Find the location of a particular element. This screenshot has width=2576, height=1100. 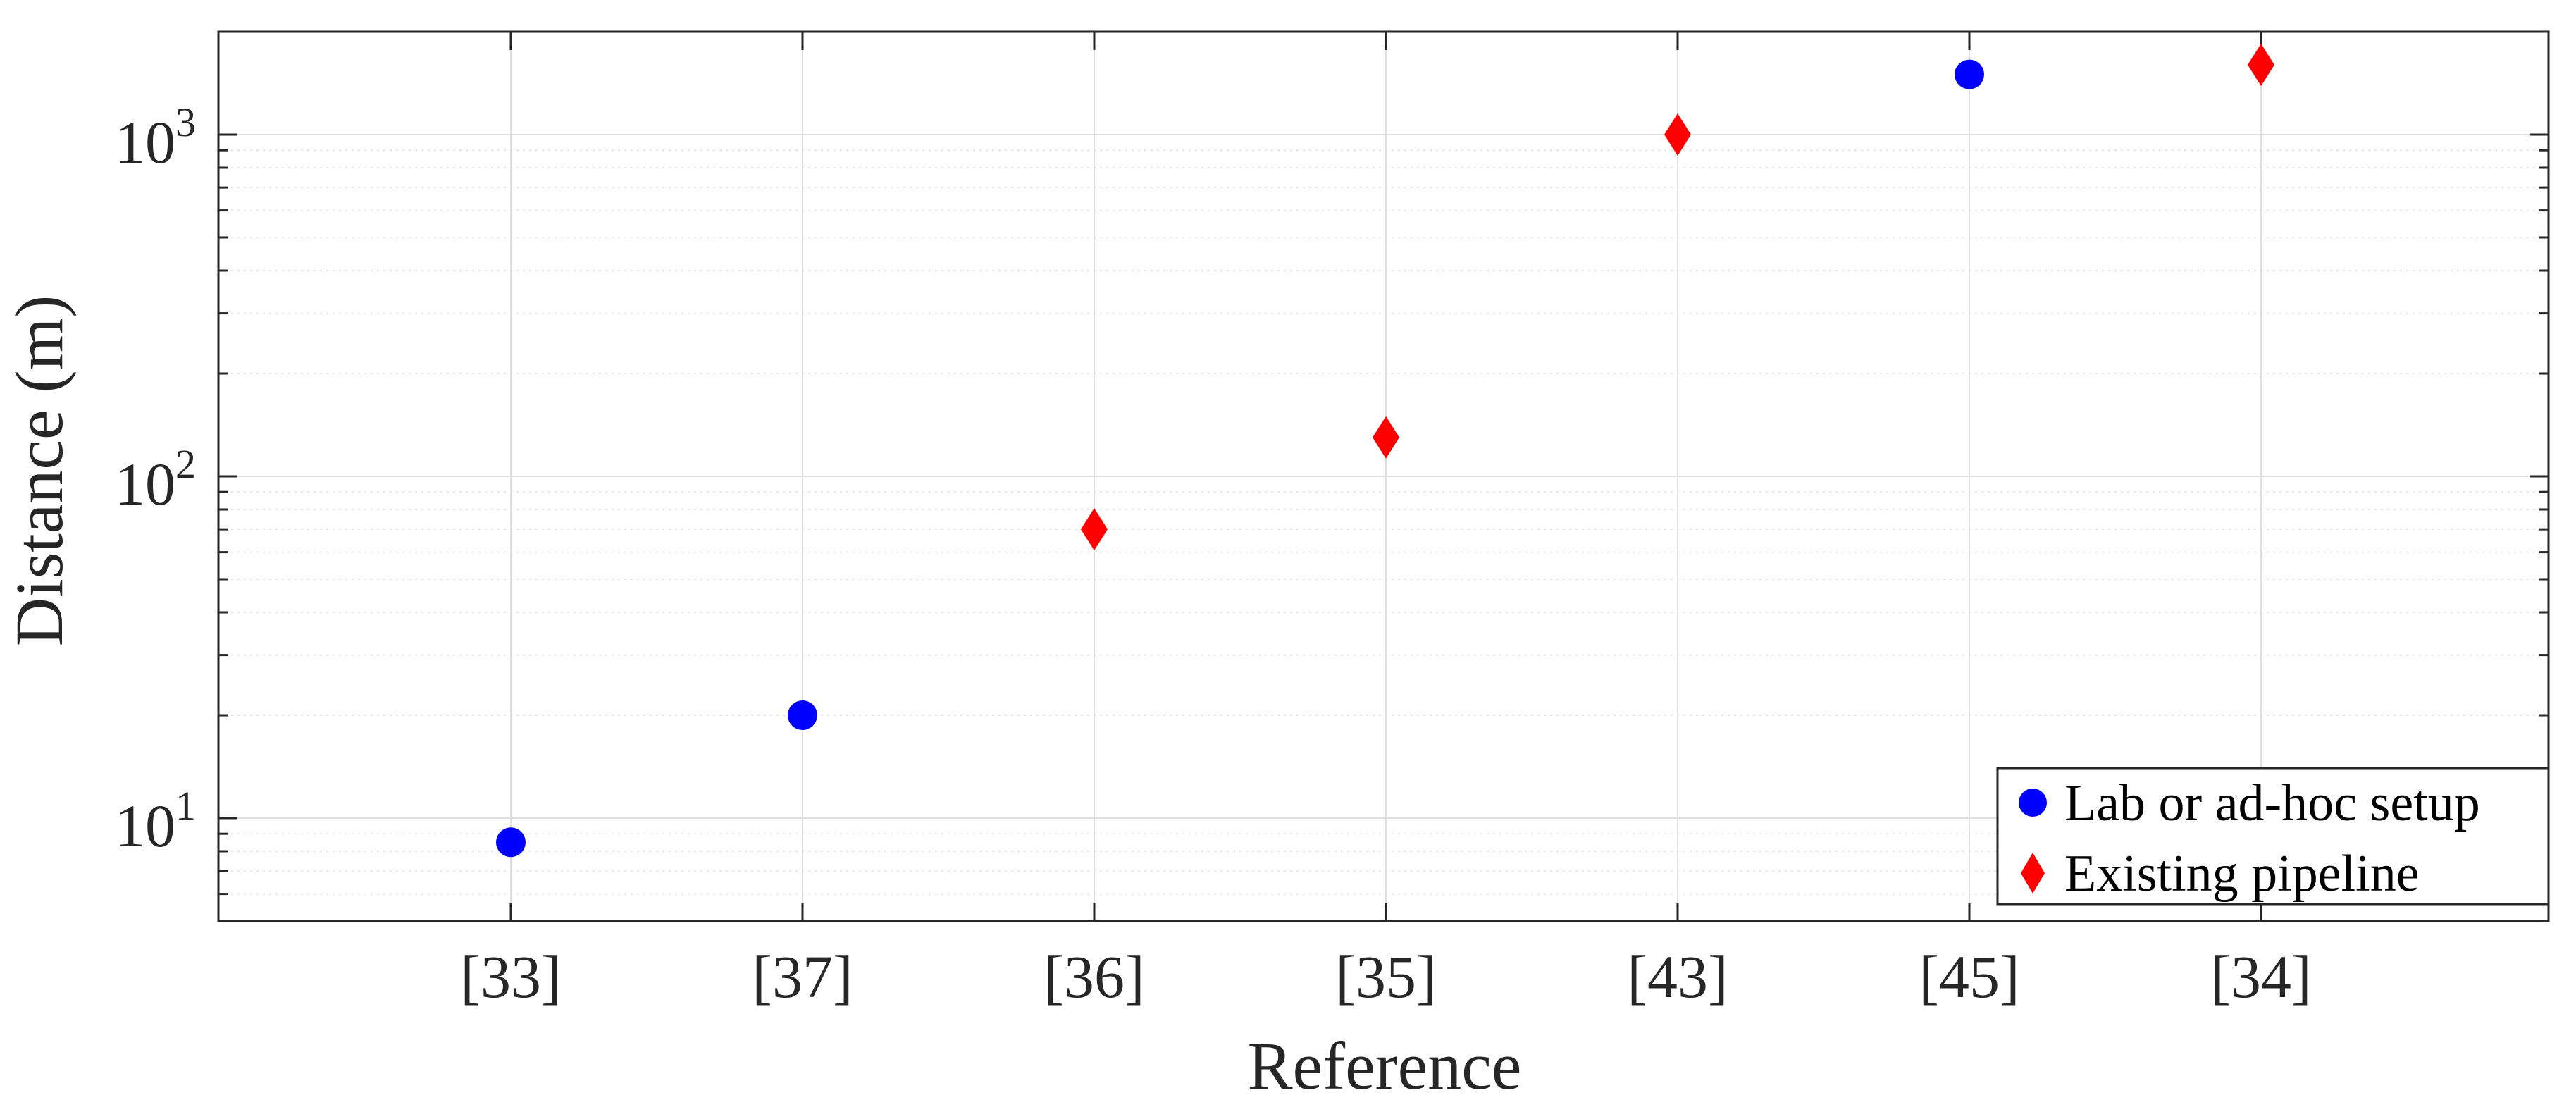

x-tick-label: [33] is located at coordinates (510, 977).